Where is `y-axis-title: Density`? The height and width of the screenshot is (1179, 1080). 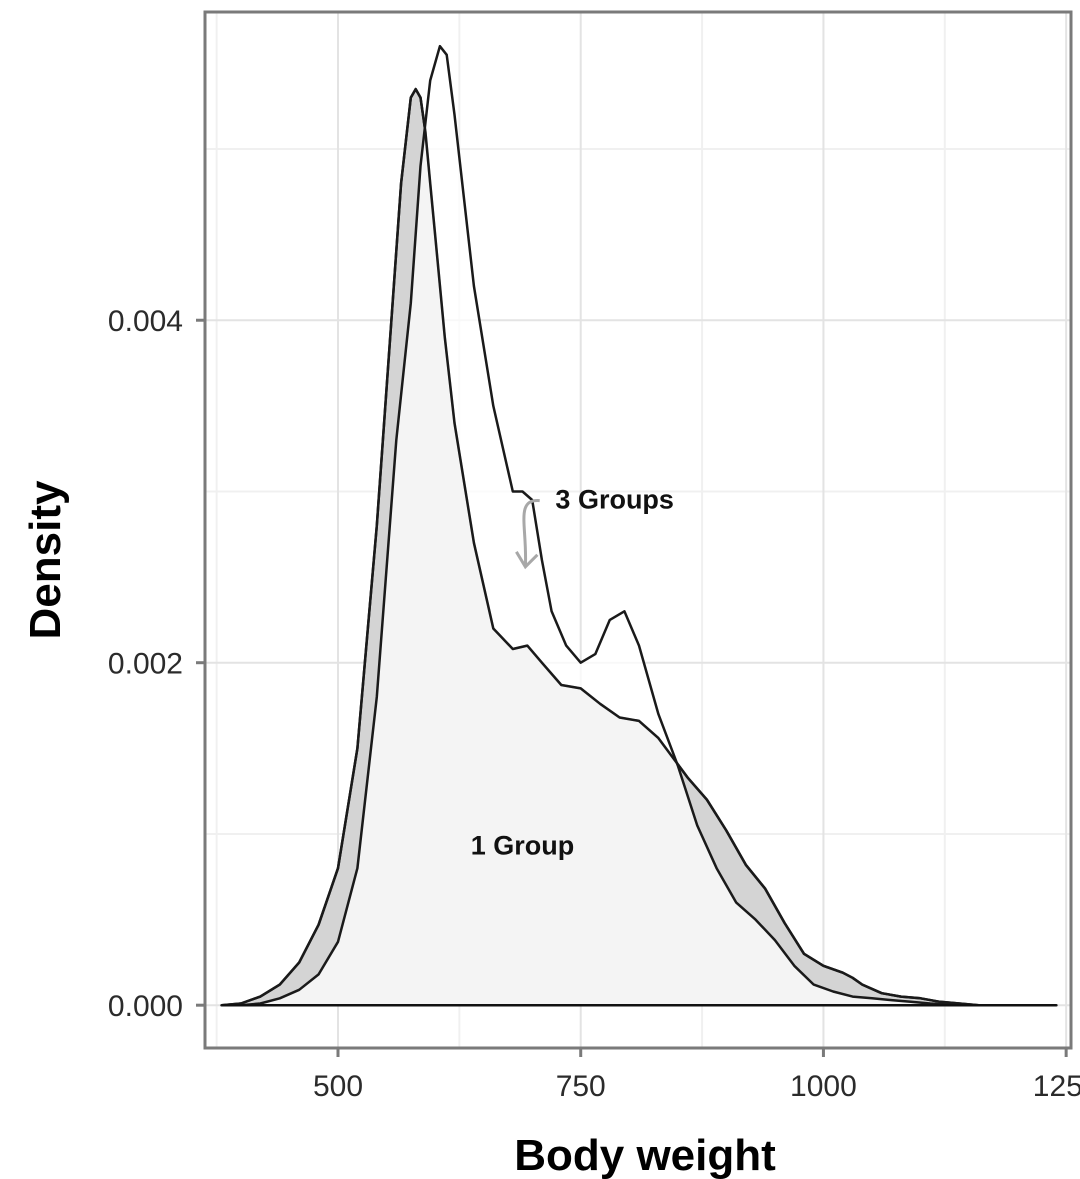
y-axis-title: Density is located at coordinates (45, 559).